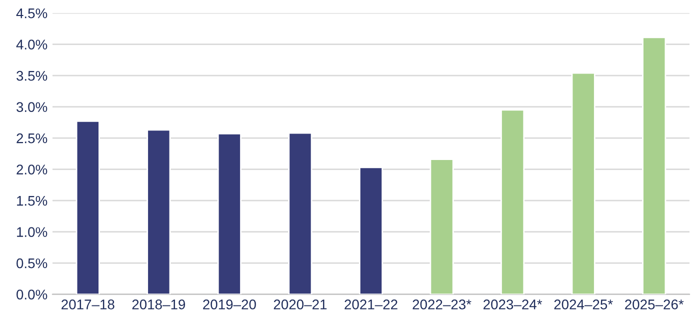  I want to click on x-tick-label: 2020–21, so click(300, 305).